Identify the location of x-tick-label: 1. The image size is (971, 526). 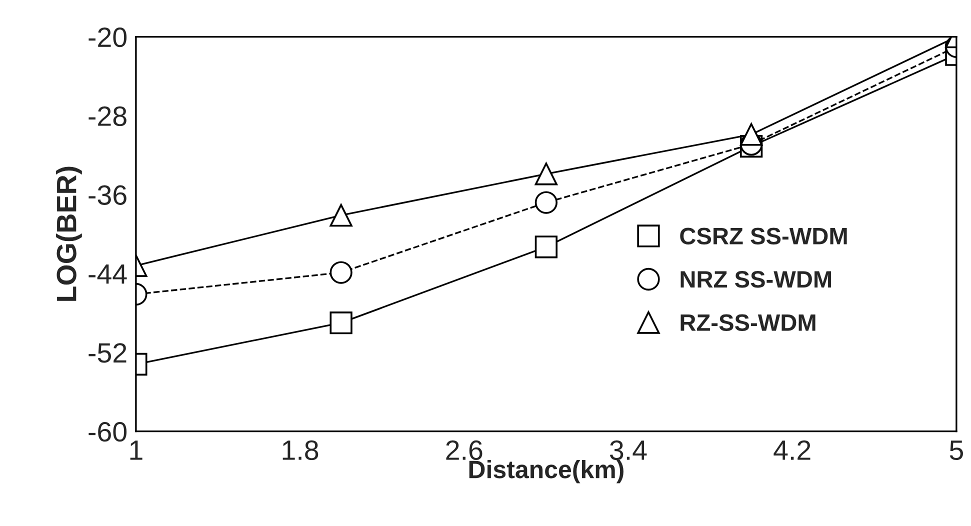
(136, 450).